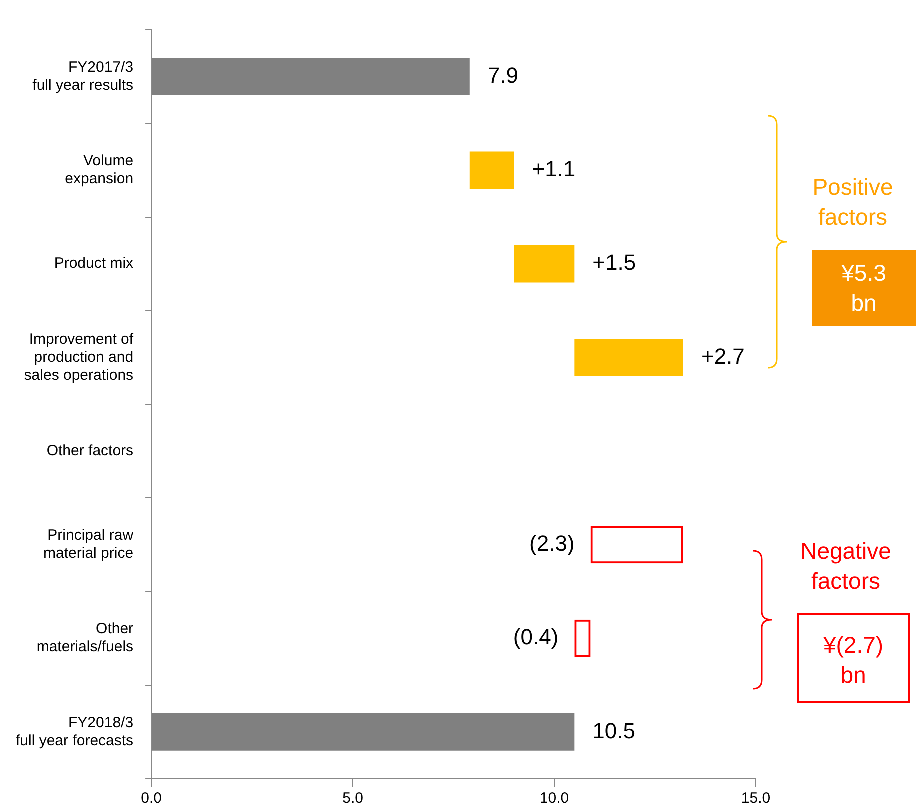 This screenshot has width=916, height=811. What do you see at coordinates (353, 799) in the screenshot?
I see `x-tick-label: 5.0` at bounding box center [353, 799].